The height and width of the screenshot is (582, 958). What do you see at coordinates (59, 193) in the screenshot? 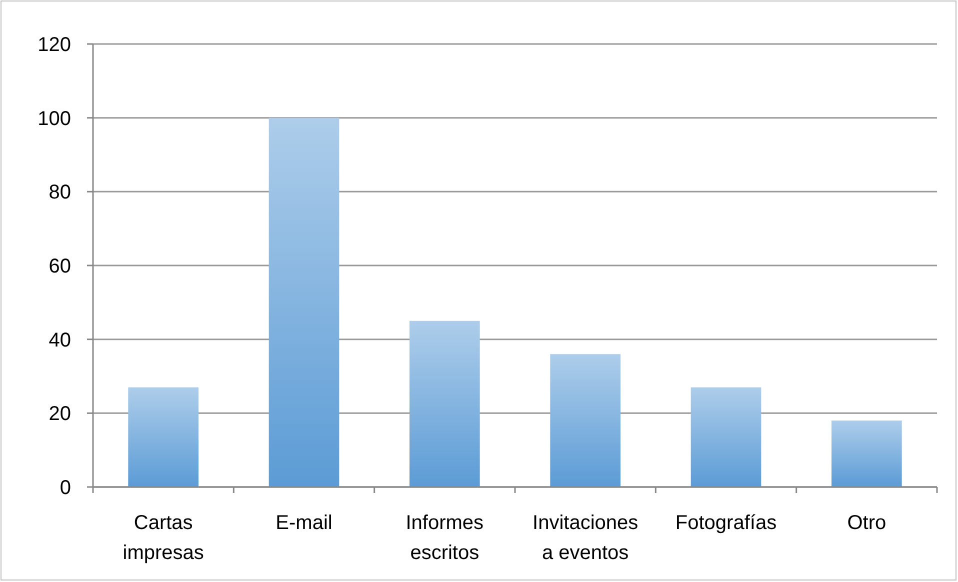
I see `y-tick-label: 80` at bounding box center [59, 193].